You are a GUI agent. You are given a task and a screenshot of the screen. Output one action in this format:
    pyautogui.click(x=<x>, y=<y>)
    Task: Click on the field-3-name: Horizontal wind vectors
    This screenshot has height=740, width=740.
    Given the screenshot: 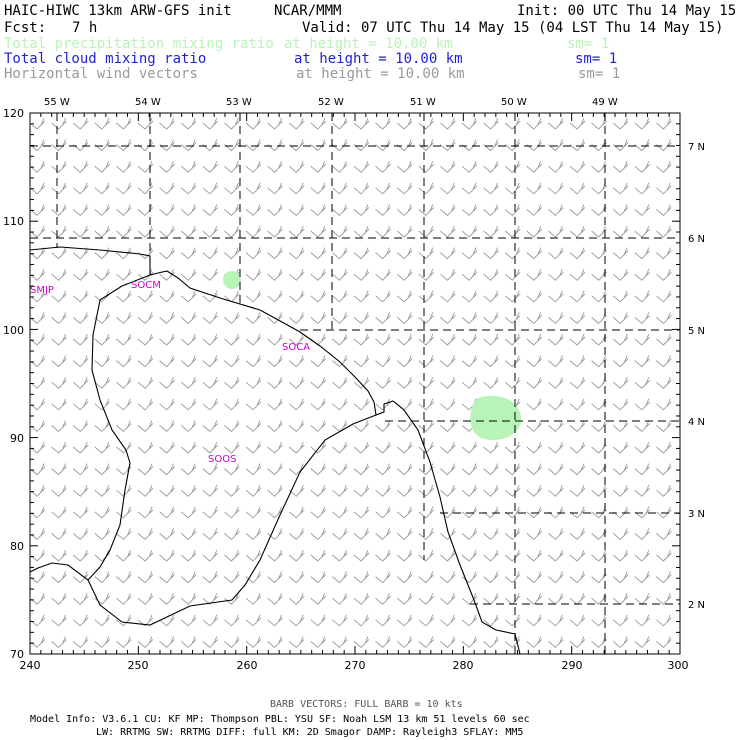 What is the action you would take?
    pyautogui.click(x=101, y=74)
    